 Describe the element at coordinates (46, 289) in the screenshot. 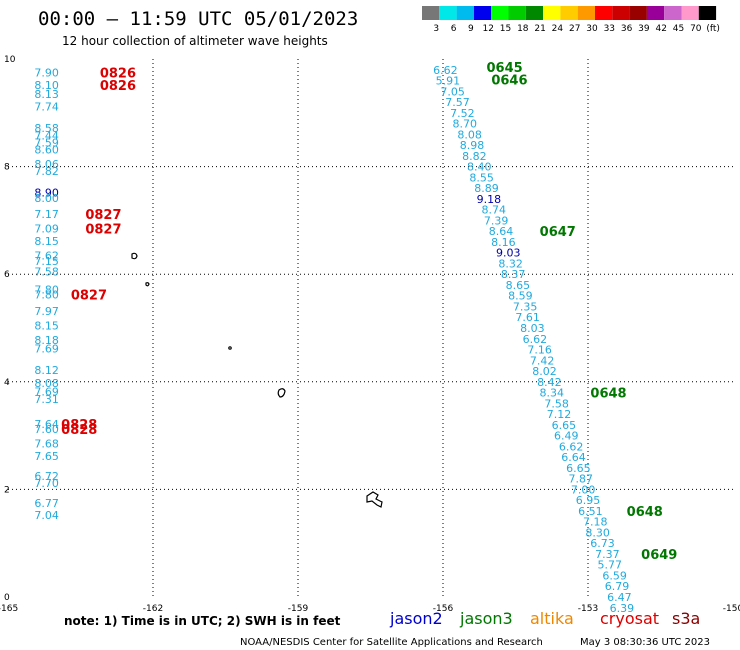

I see `swh-point: 7.80` at that location.